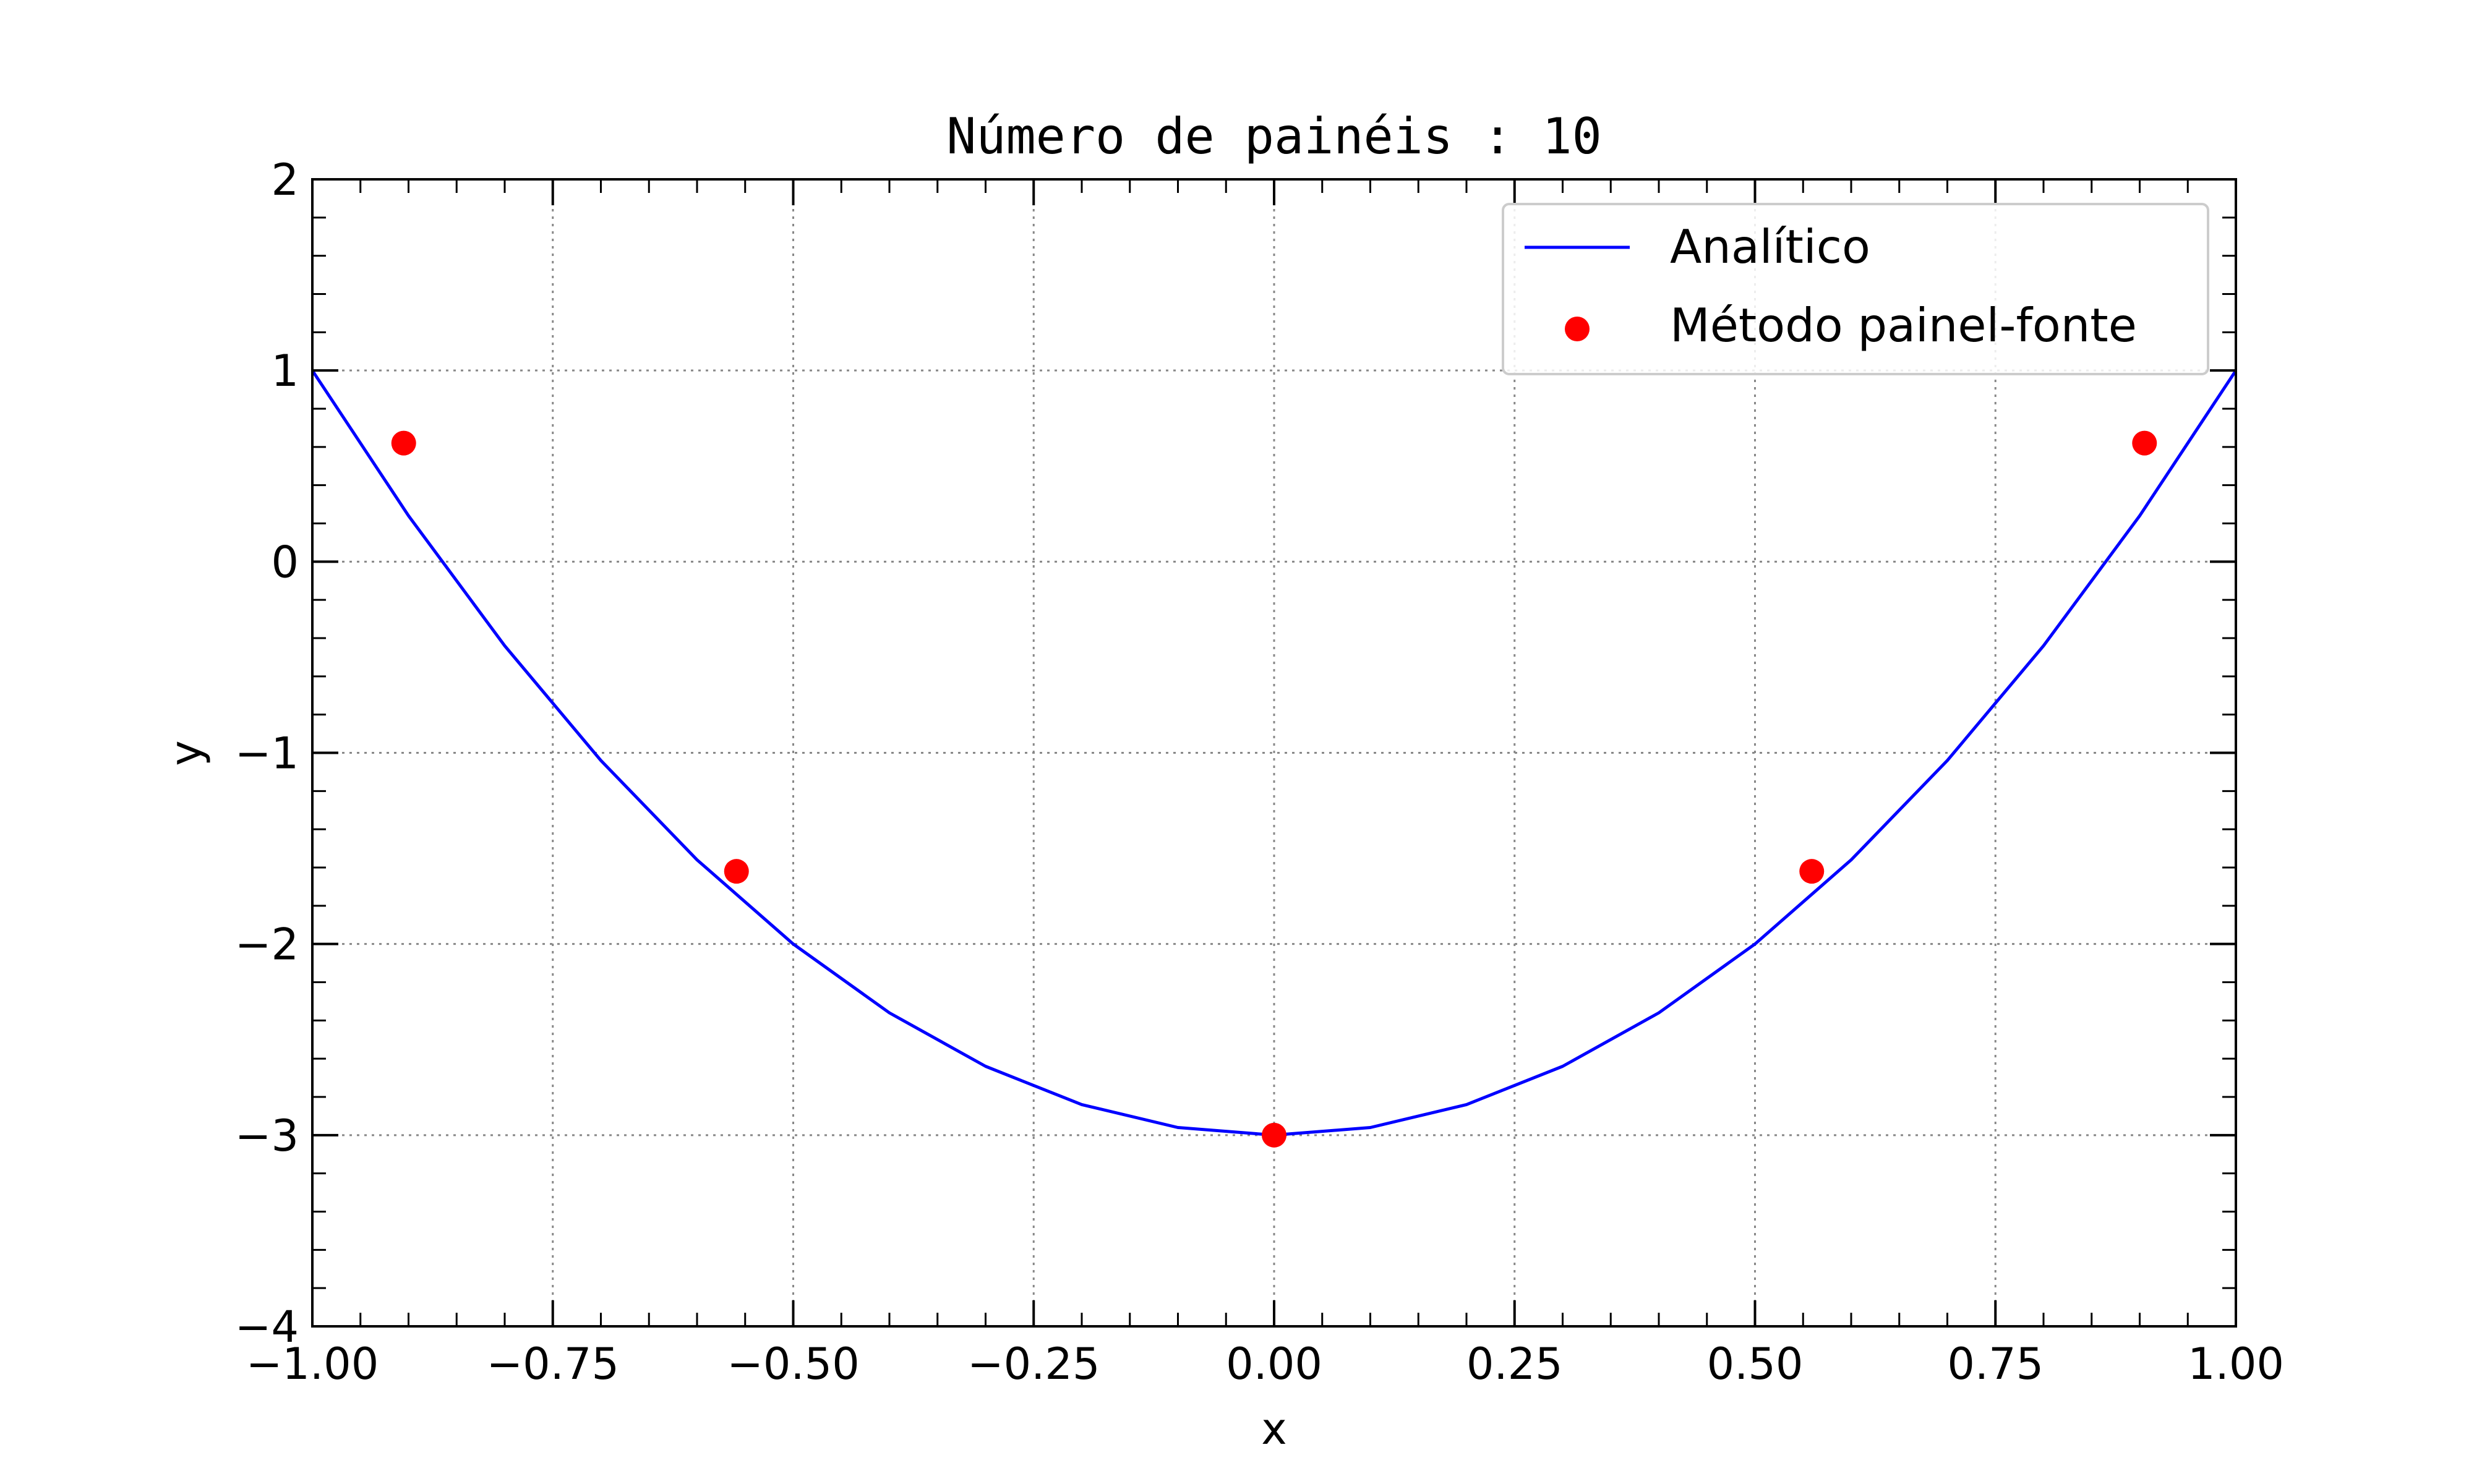 This screenshot has height=1484, width=2474. I want to click on legend: Analítico Método painel-fonte, so click(1856, 289).